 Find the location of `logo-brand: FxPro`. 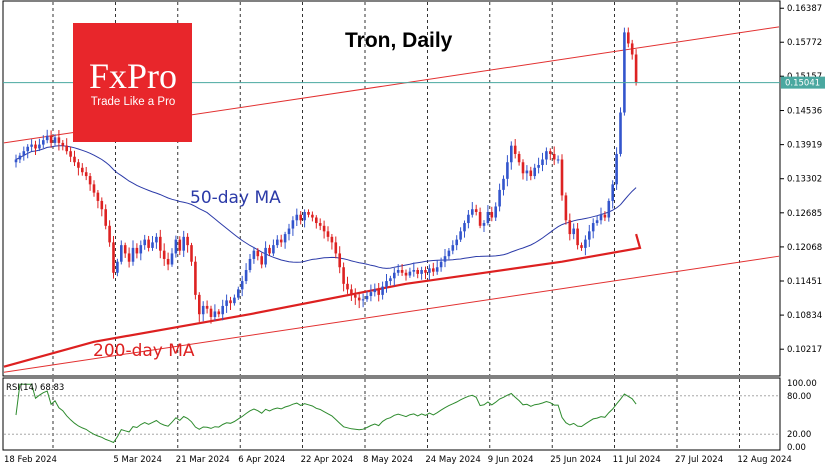

logo-brand: FxPro is located at coordinates (133, 76).